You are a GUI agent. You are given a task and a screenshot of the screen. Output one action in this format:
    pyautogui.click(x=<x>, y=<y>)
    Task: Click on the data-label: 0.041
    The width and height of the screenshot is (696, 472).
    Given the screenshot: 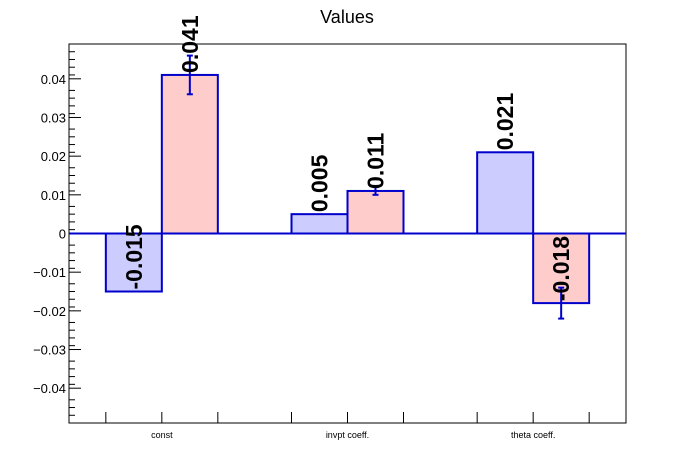 What is the action you would take?
    pyautogui.click(x=190, y=44)
    